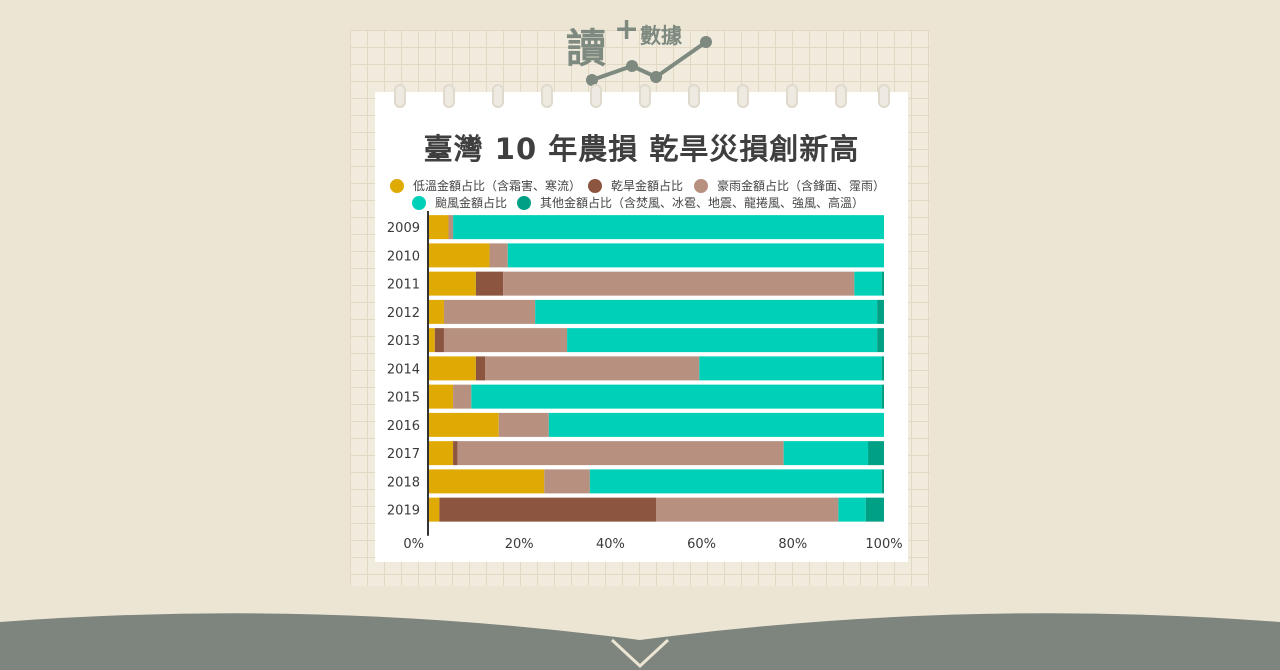  What do you see at coordinates (498, 255) in the screenshot?
I see `bar-segment-2010-s2` at bounding box center [498, 255].